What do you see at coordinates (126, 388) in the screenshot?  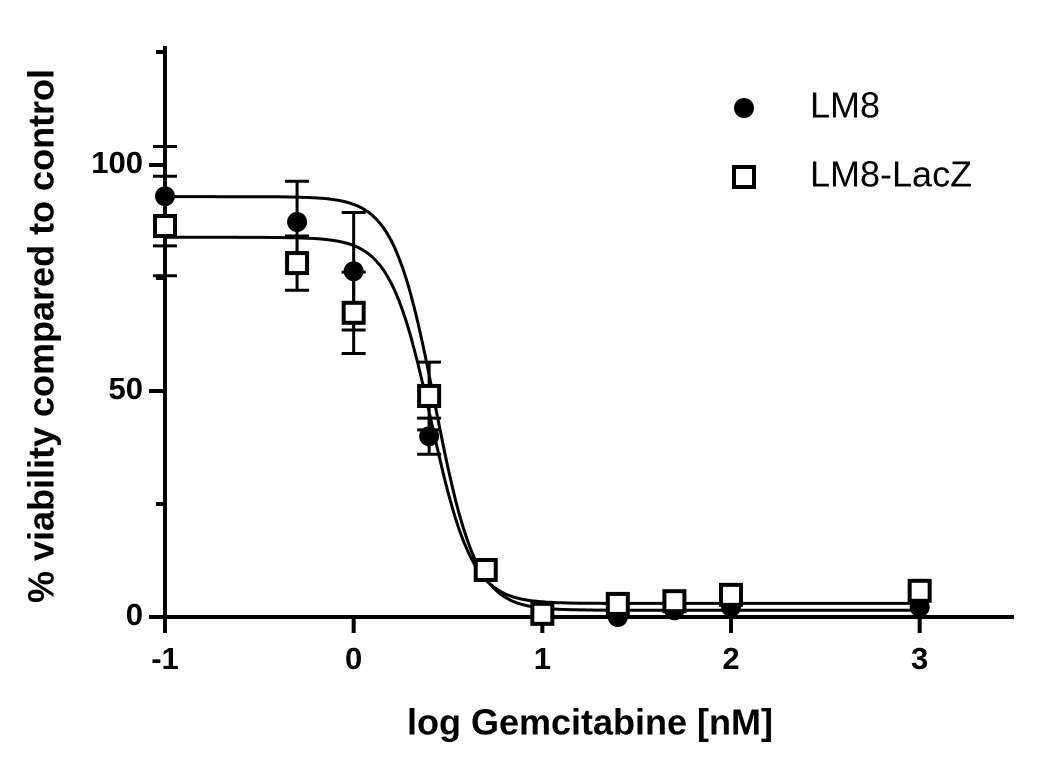 I see `y-tick-label: 50` at bounding box center [126, 388].